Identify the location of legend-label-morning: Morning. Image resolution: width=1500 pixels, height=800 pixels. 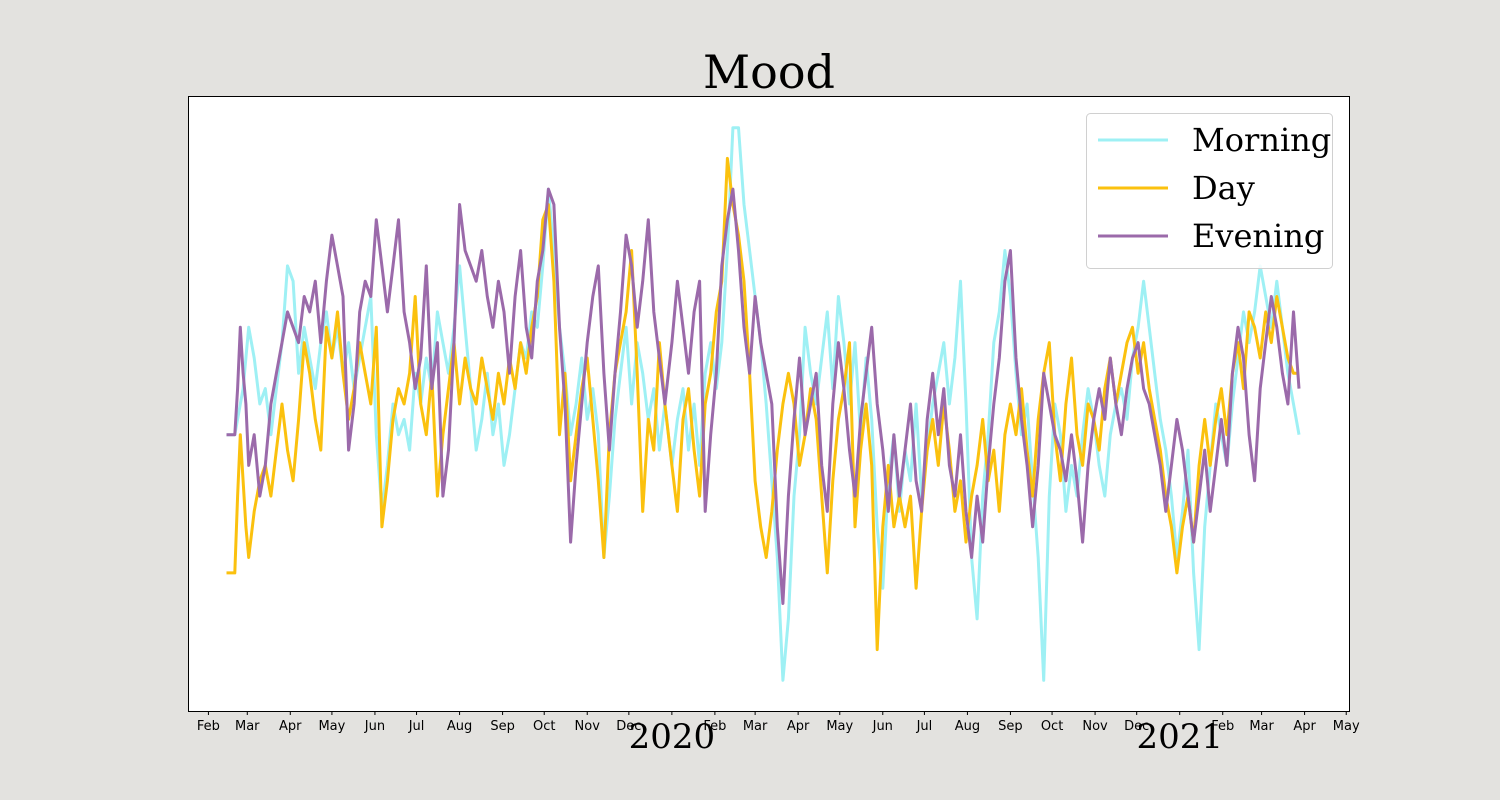
(1261, 140).